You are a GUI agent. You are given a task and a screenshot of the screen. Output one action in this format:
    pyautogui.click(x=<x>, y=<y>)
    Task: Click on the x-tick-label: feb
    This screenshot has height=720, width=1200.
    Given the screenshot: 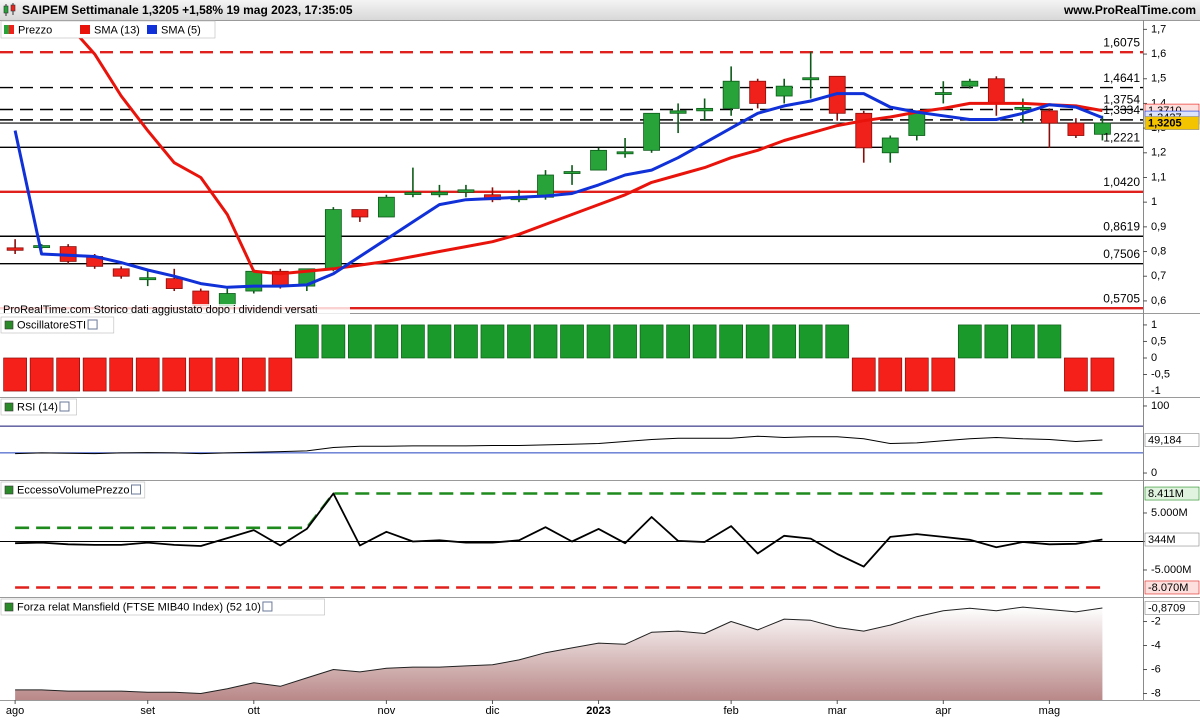 What is the action you would take?
    pyautogui.click(x=731, y=711)
    